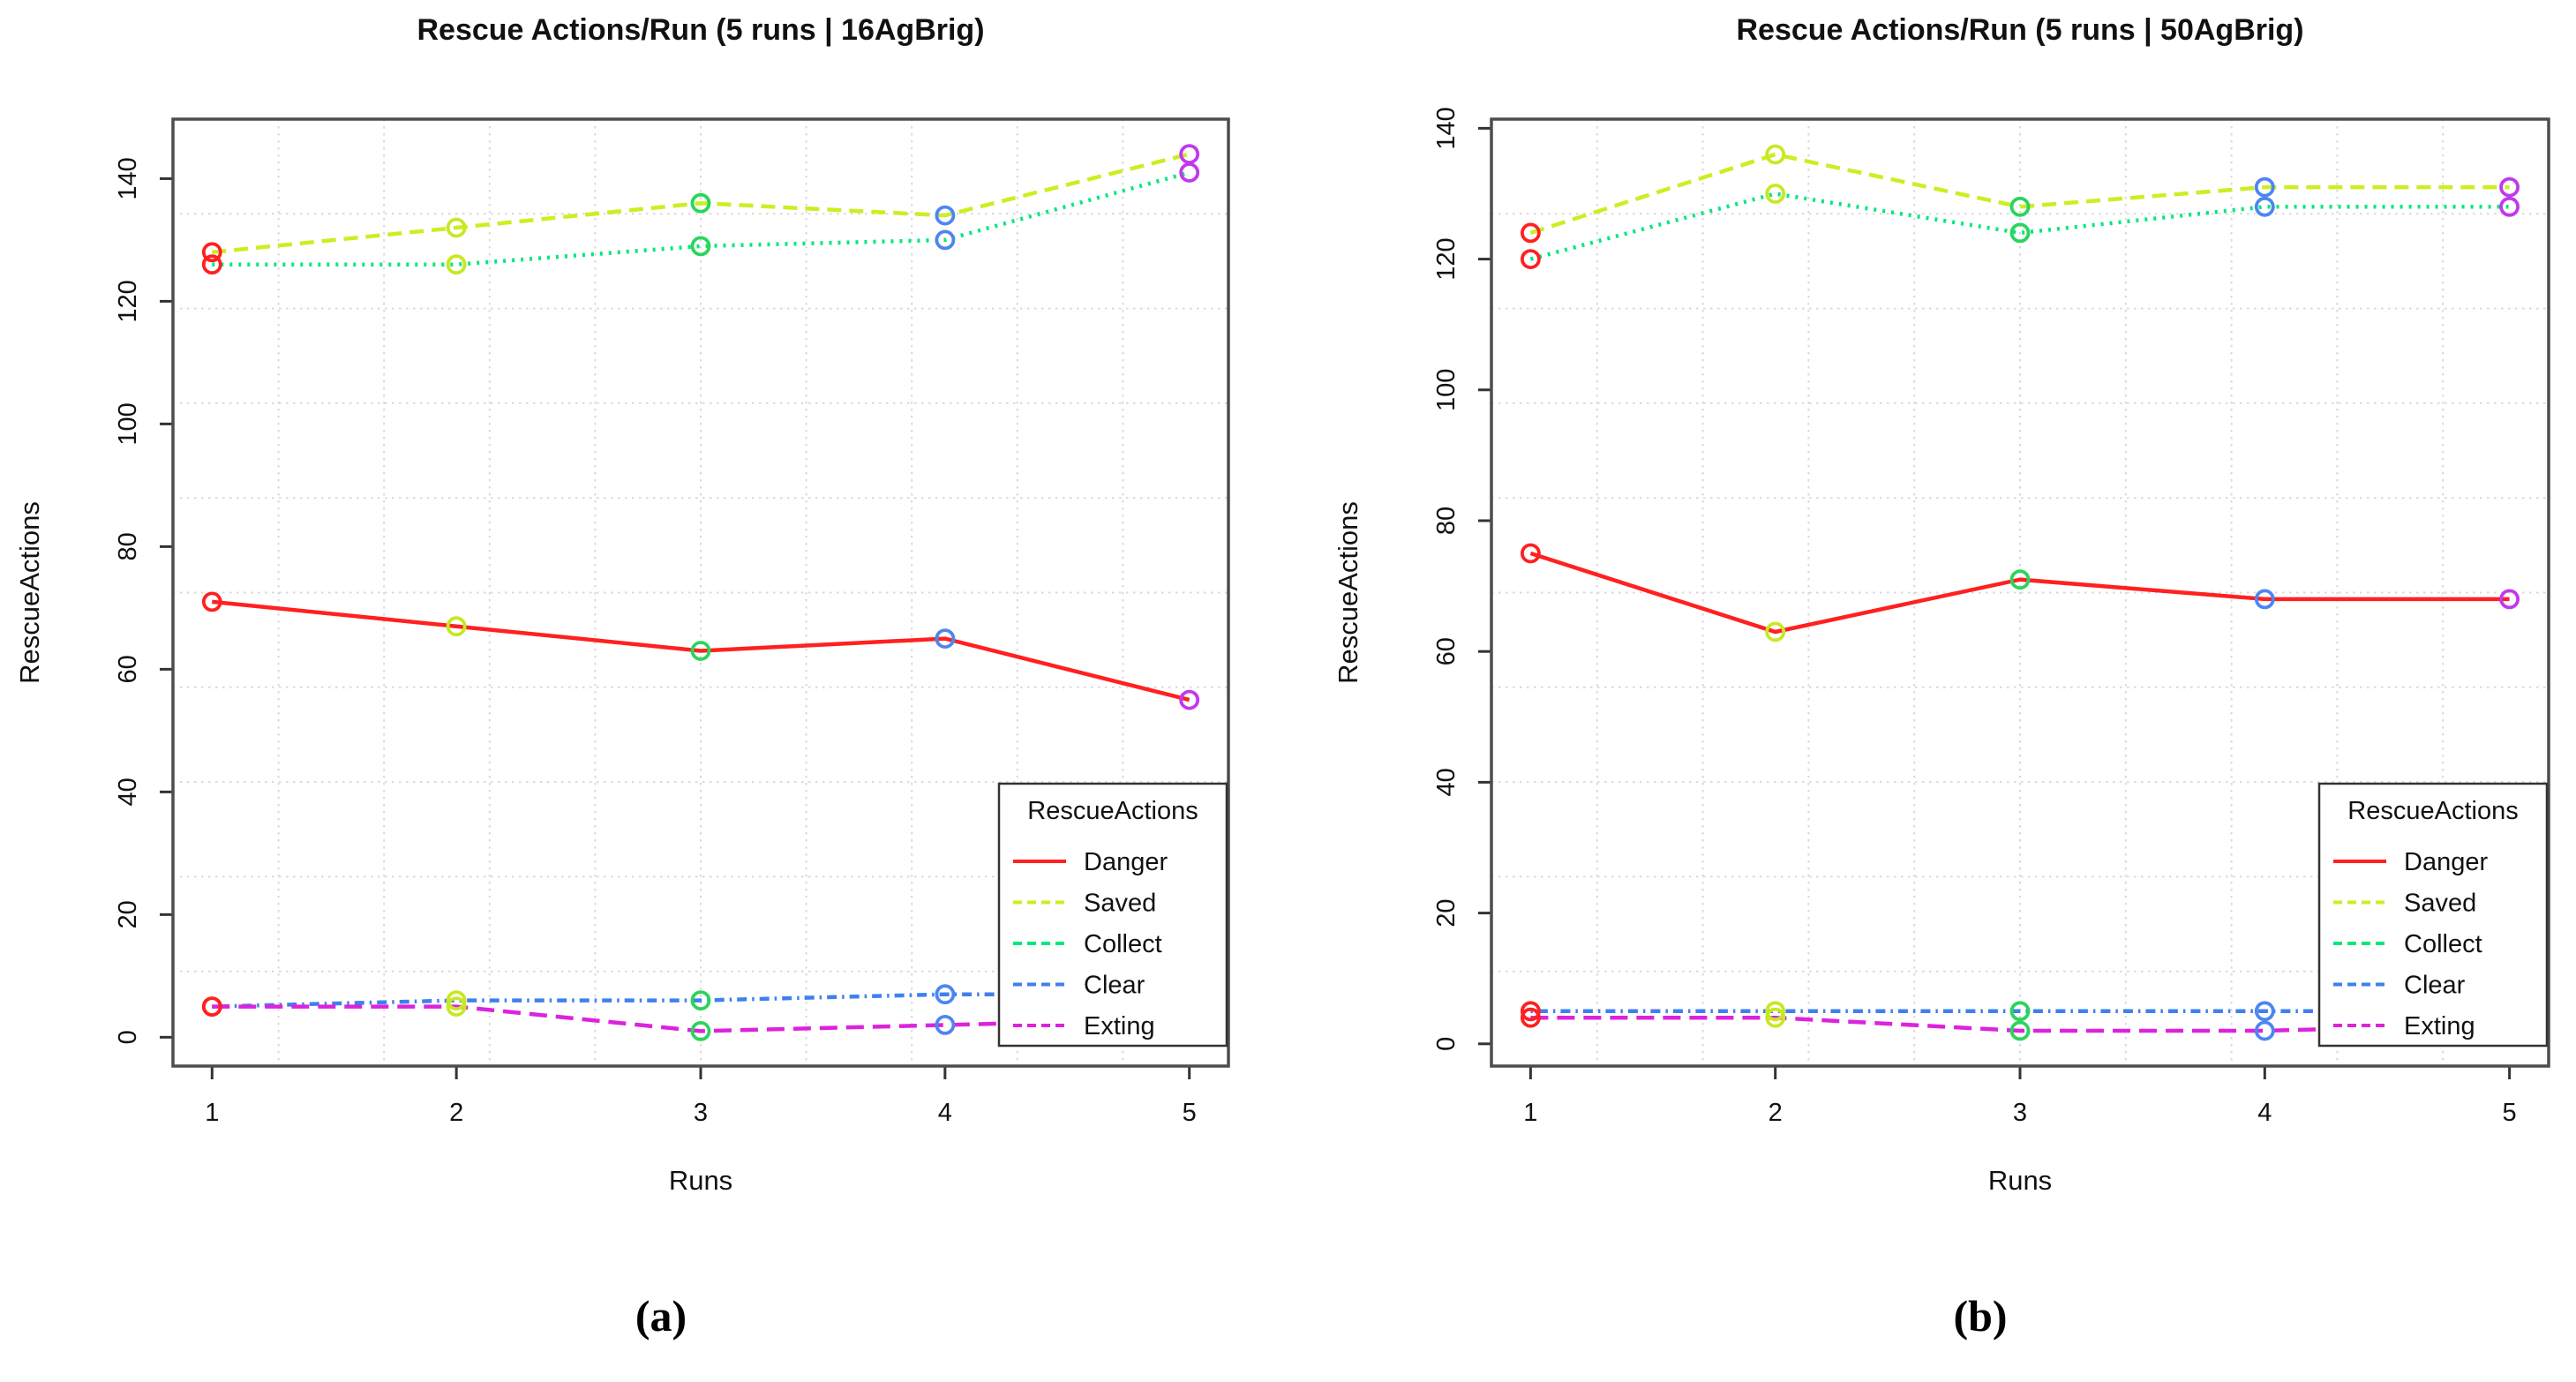 The width and height of the screenshot is (2576, 1382). Describe the element at coordinates (2020, 580) in the screenshot. I see `data-point-danger-run3` at that location.